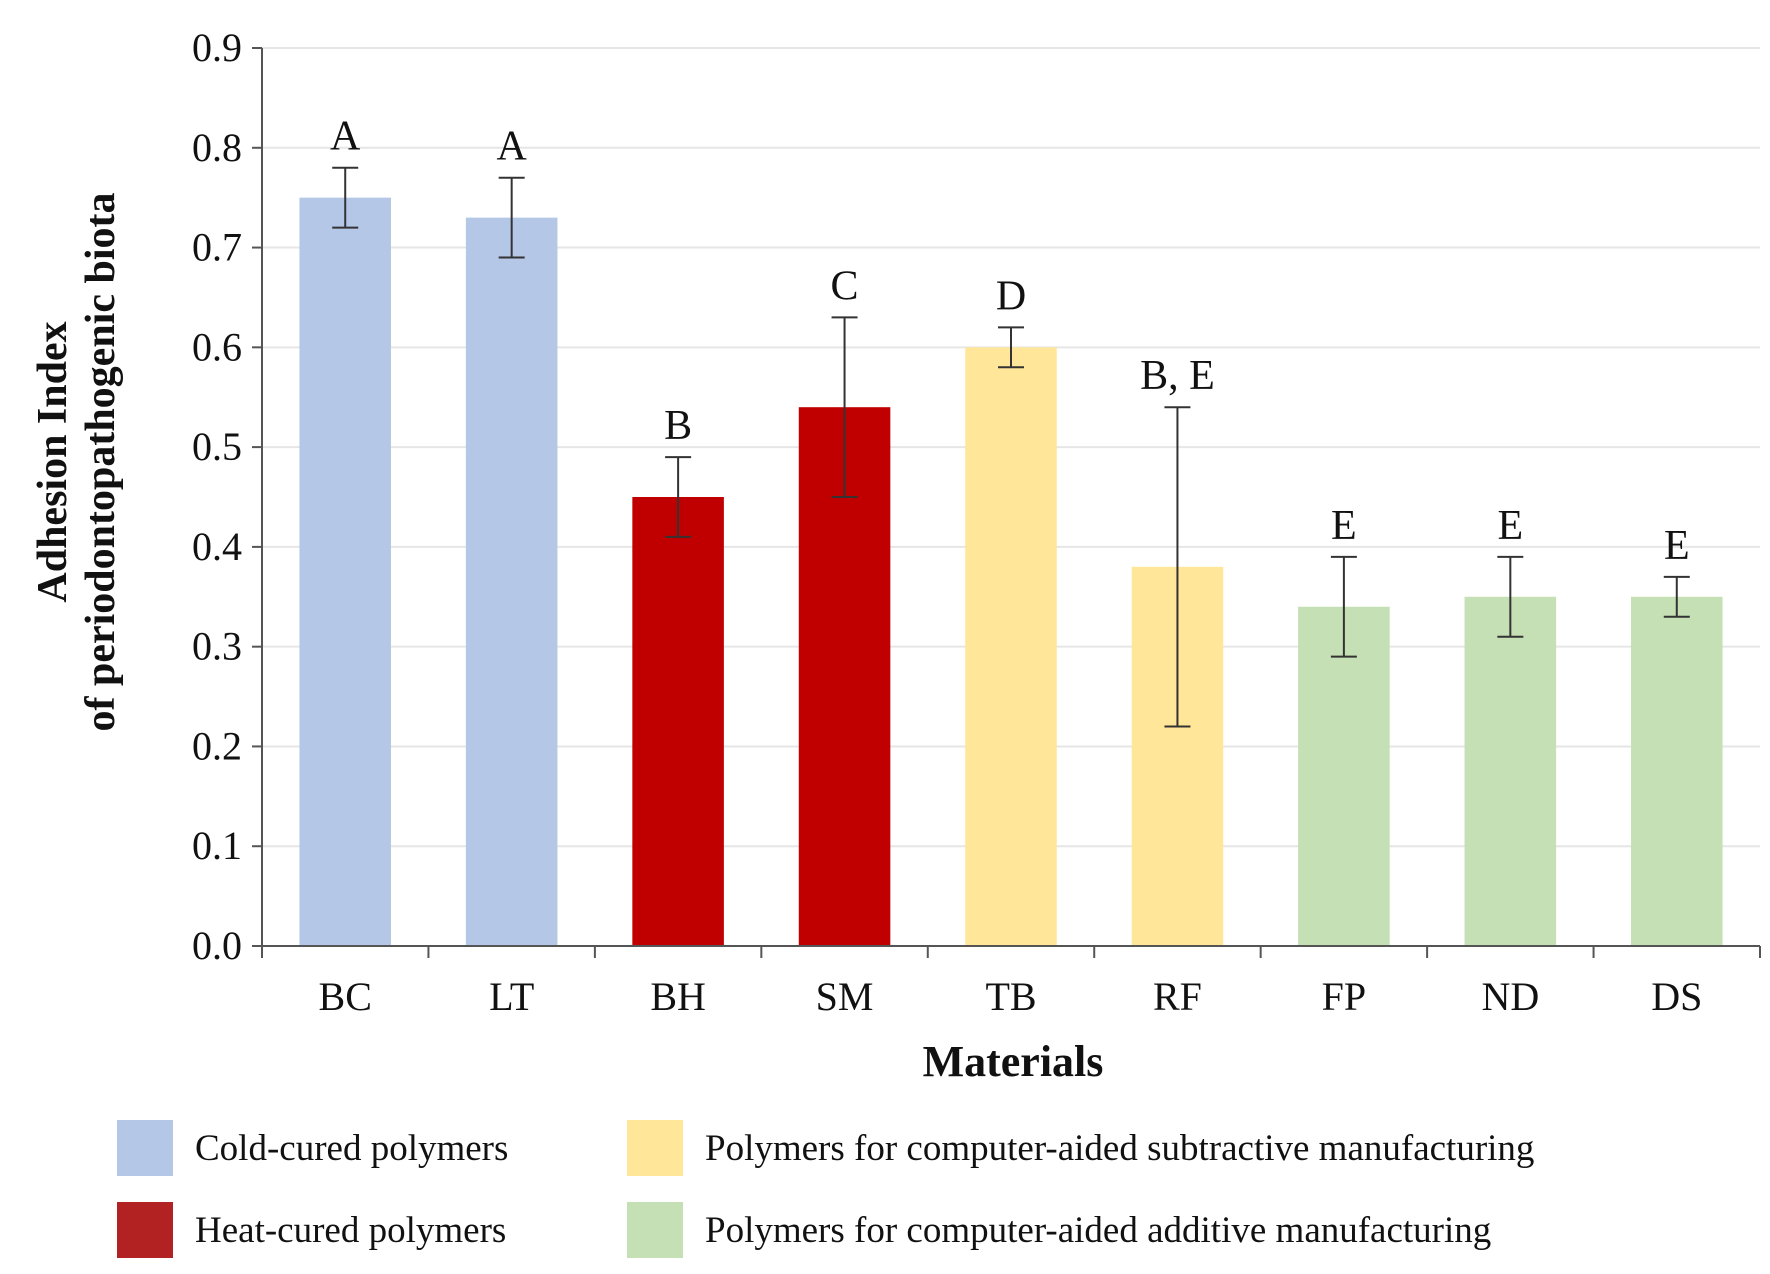  Describe the element at coordinates (1676, 996) in the screenshot. I see `x-tick-label: DS` at that location.